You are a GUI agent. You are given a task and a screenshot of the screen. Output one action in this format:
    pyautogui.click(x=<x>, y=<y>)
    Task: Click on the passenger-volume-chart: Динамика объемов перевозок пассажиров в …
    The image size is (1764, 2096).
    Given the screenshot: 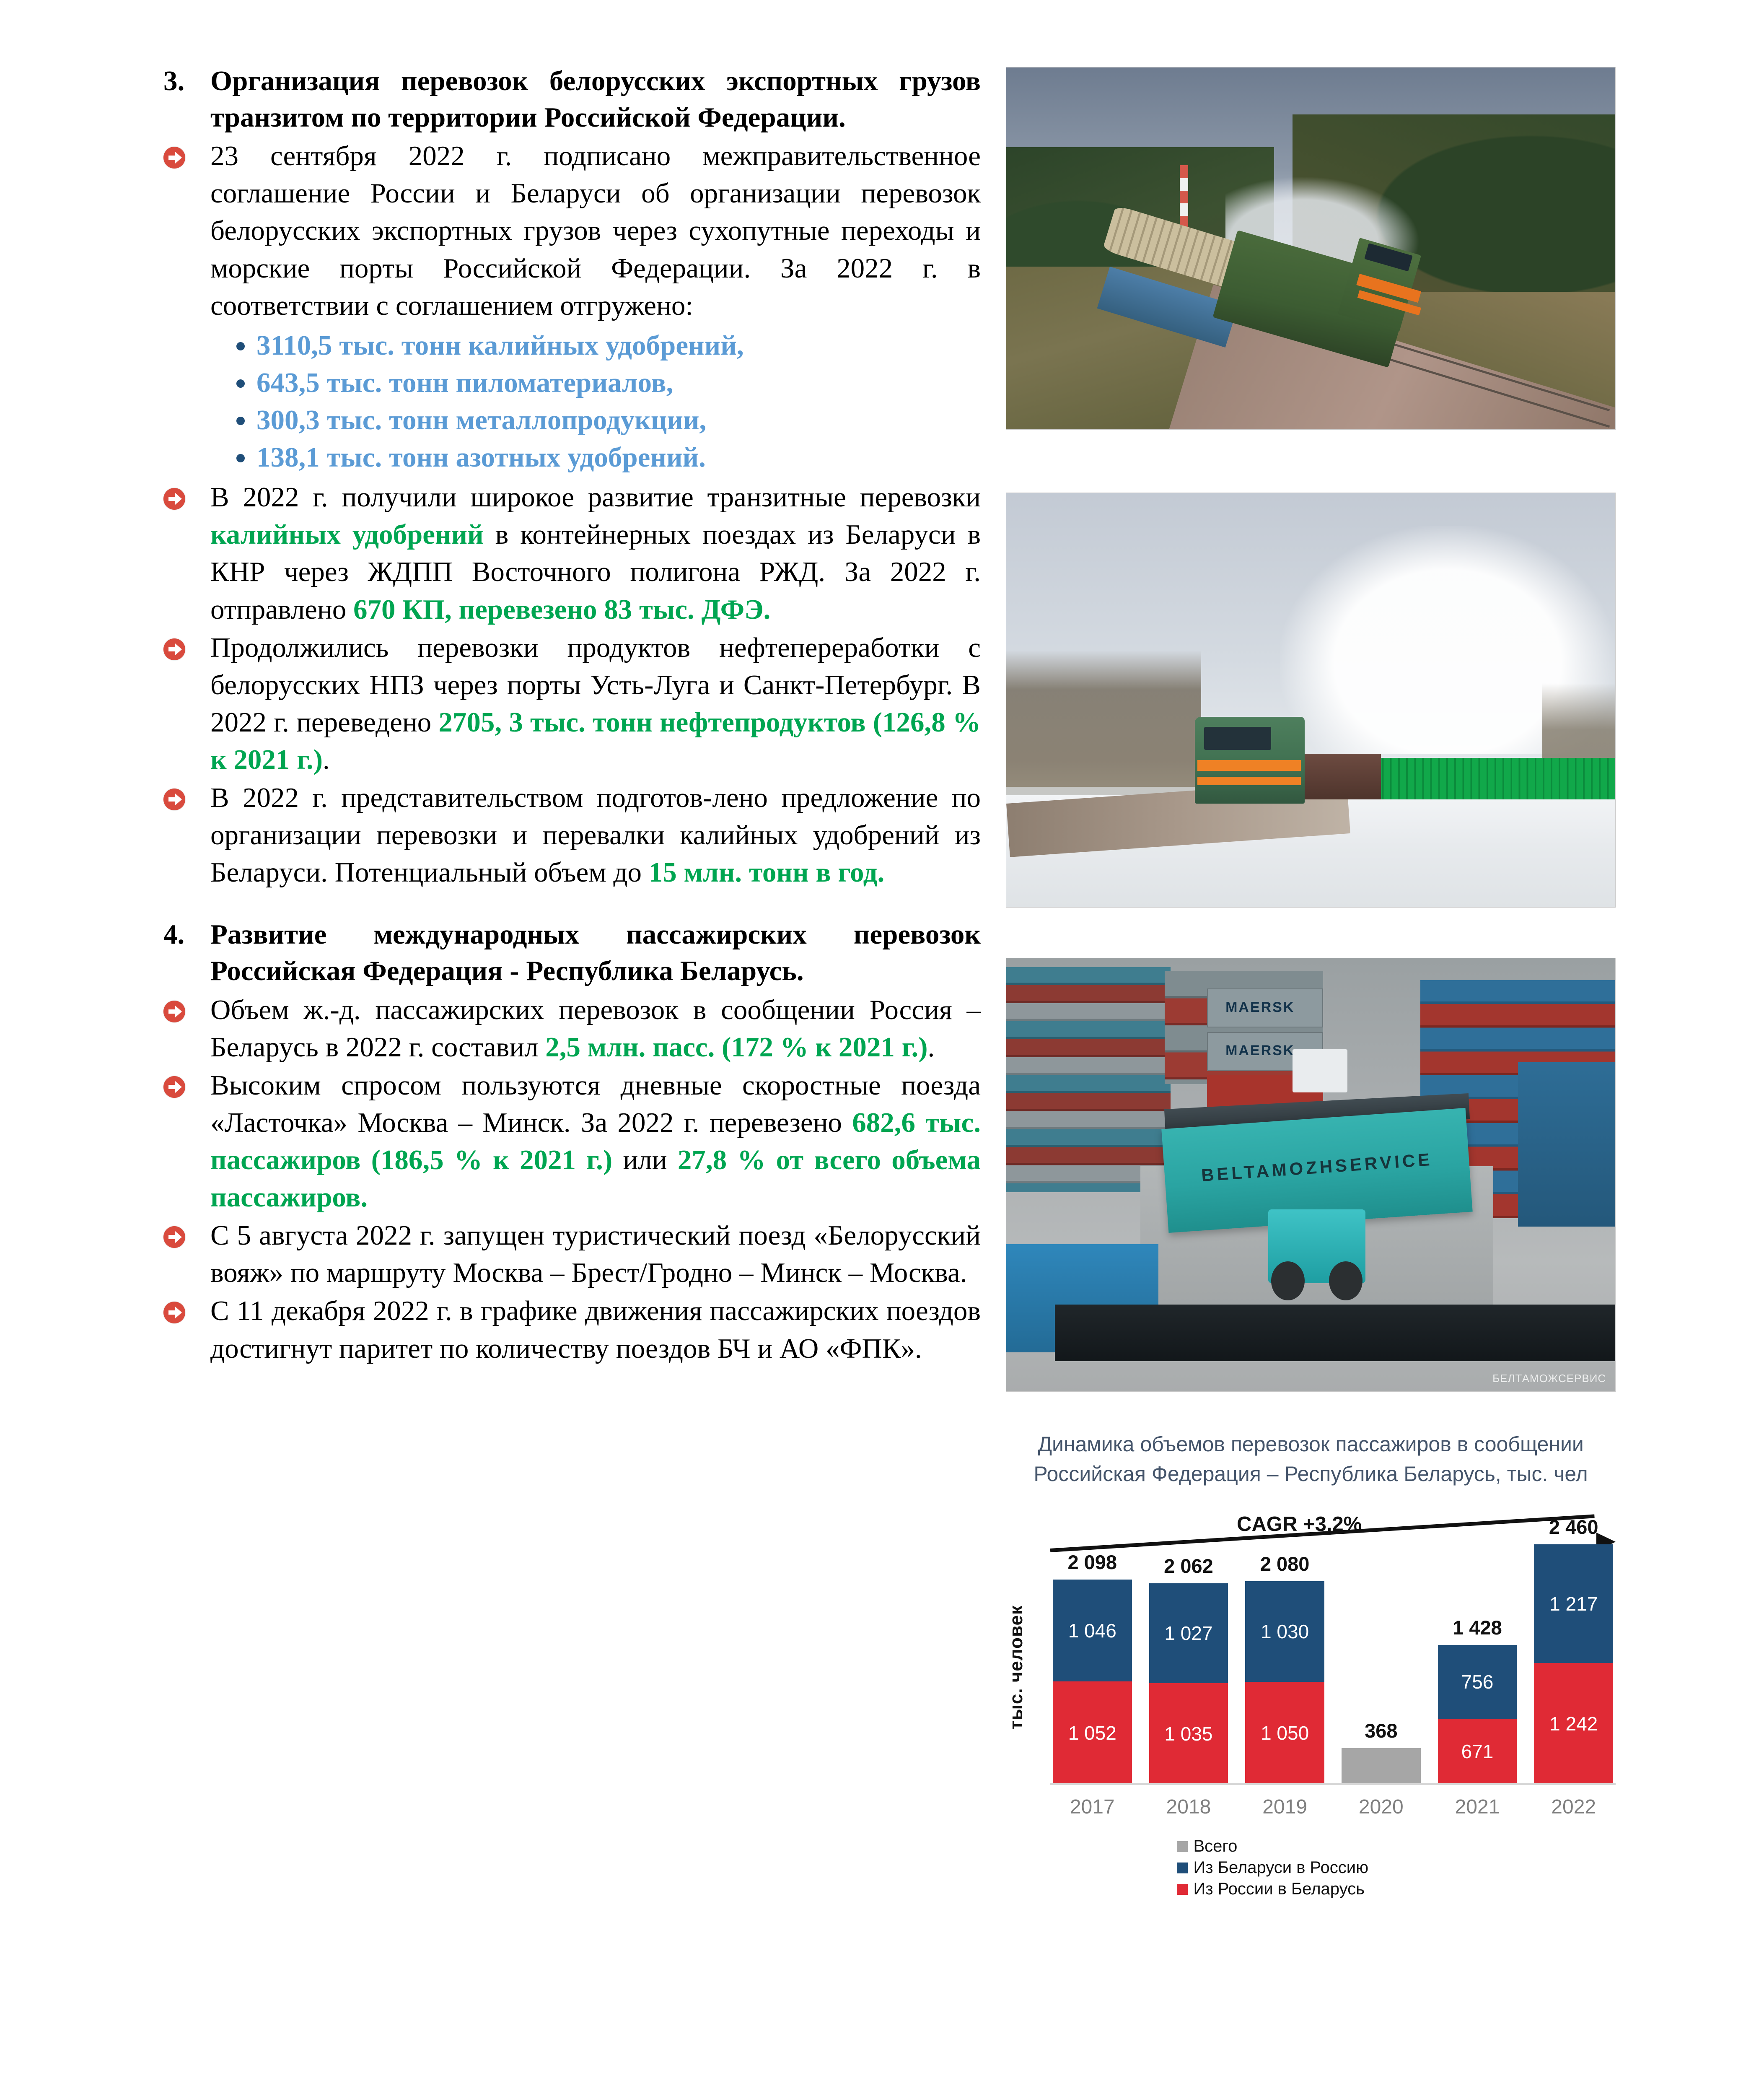 What is the action you would take?
    pyautogui.click(x=1311, y=1664)
    